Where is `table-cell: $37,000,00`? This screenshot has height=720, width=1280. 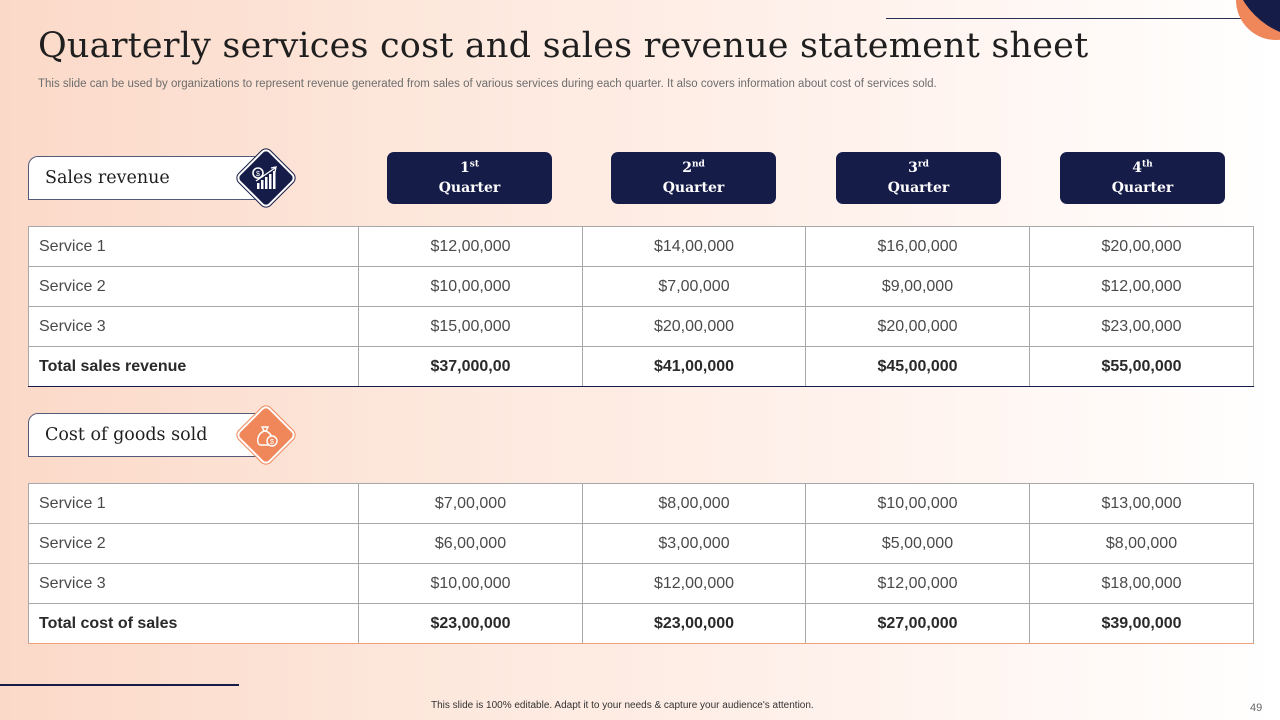 table-cell: $37,000,00 is located at coordinates (470, 366).